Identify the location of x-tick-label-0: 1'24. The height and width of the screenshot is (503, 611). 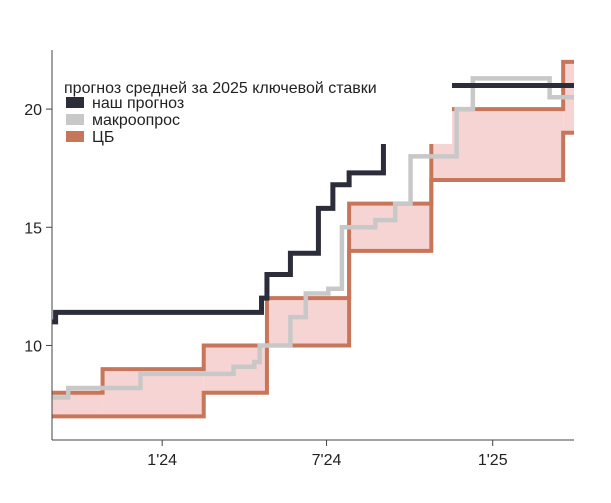
(162, 460).